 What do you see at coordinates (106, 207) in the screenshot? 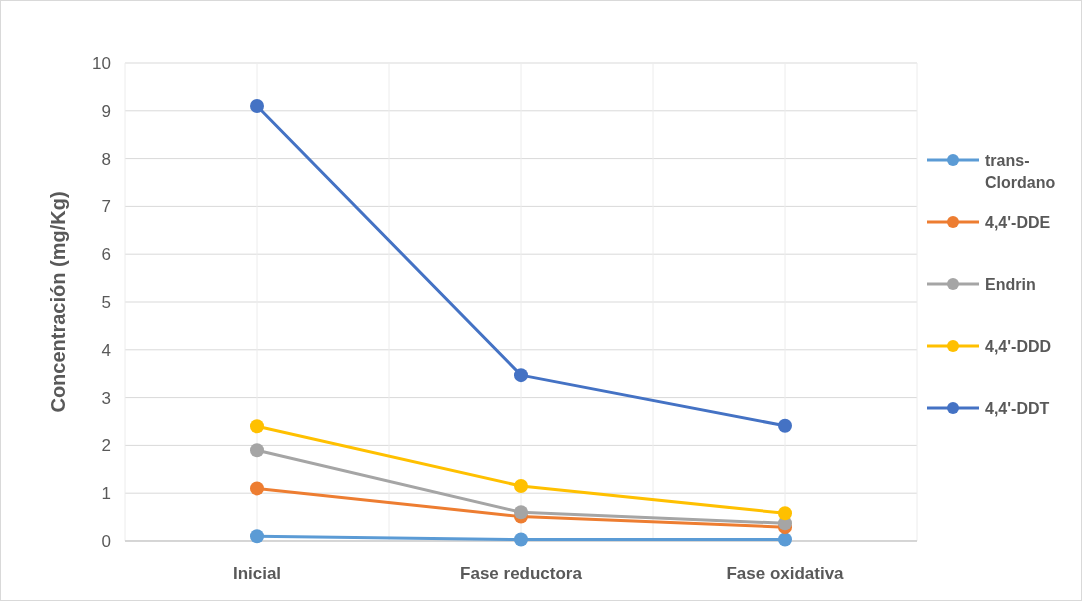
I see `y-tick-label: 7` at bounding box center [106, 207].